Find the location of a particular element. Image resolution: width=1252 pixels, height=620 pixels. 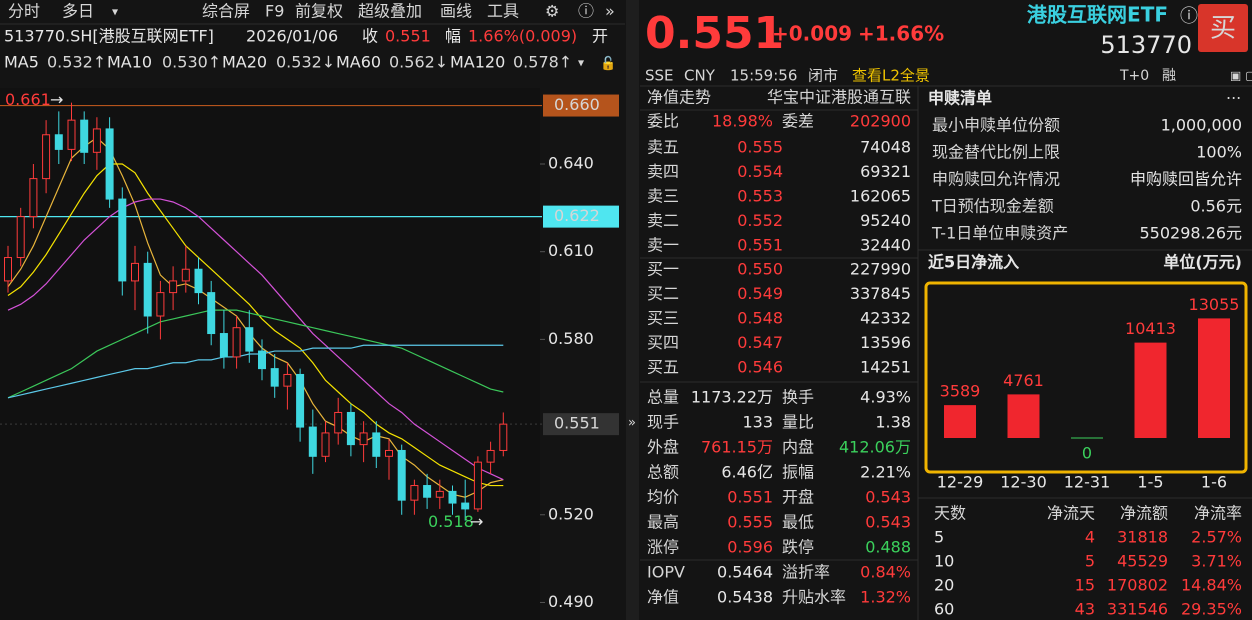

buy-label: 买 is located at coordinates (1223, 29).